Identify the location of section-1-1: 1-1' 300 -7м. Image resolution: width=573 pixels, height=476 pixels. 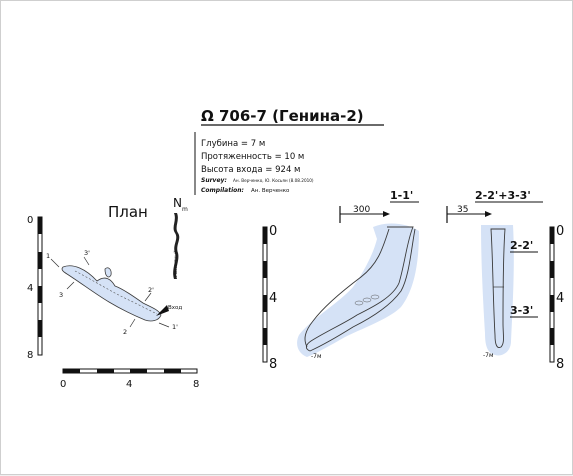
(358, 274).